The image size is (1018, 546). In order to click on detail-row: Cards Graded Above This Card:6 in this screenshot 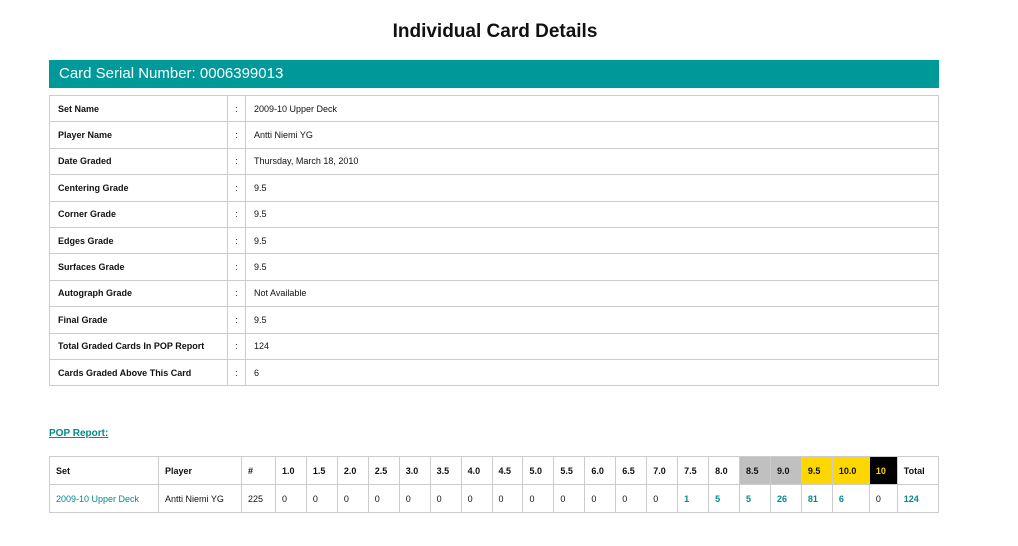, I will do `click(494, 372)`.